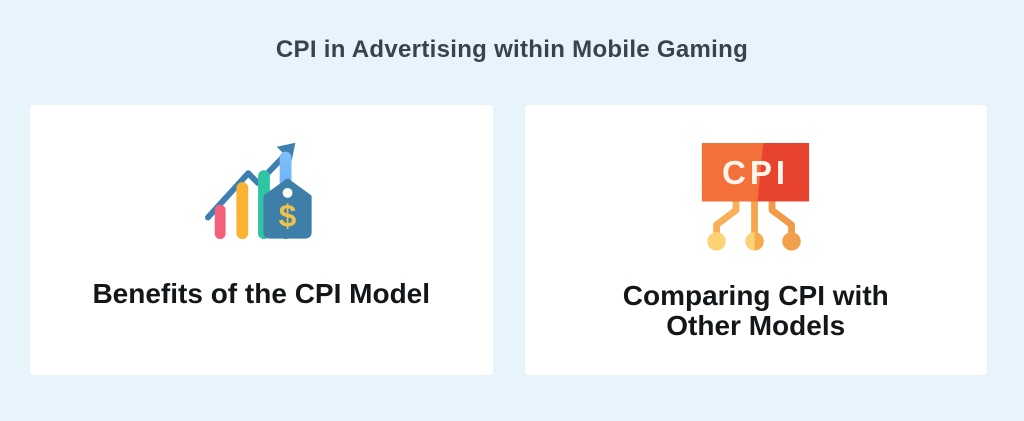  What do you see at coordinates (287, 192) in the screenshot?
I see `price-tag-hole` at bounding box center [287, 192].